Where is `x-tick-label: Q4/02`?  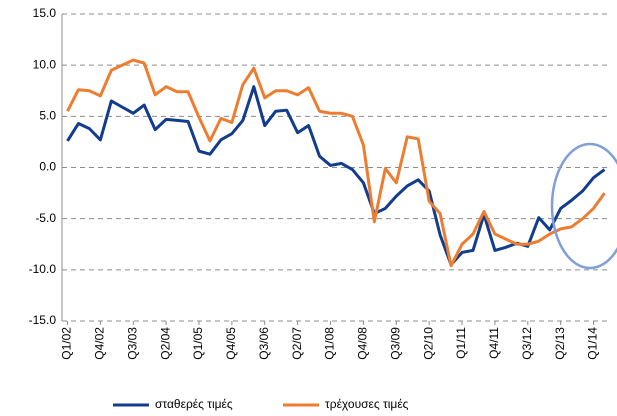
x-tick-label: Q4/02 is located at coordinates (100, 343).